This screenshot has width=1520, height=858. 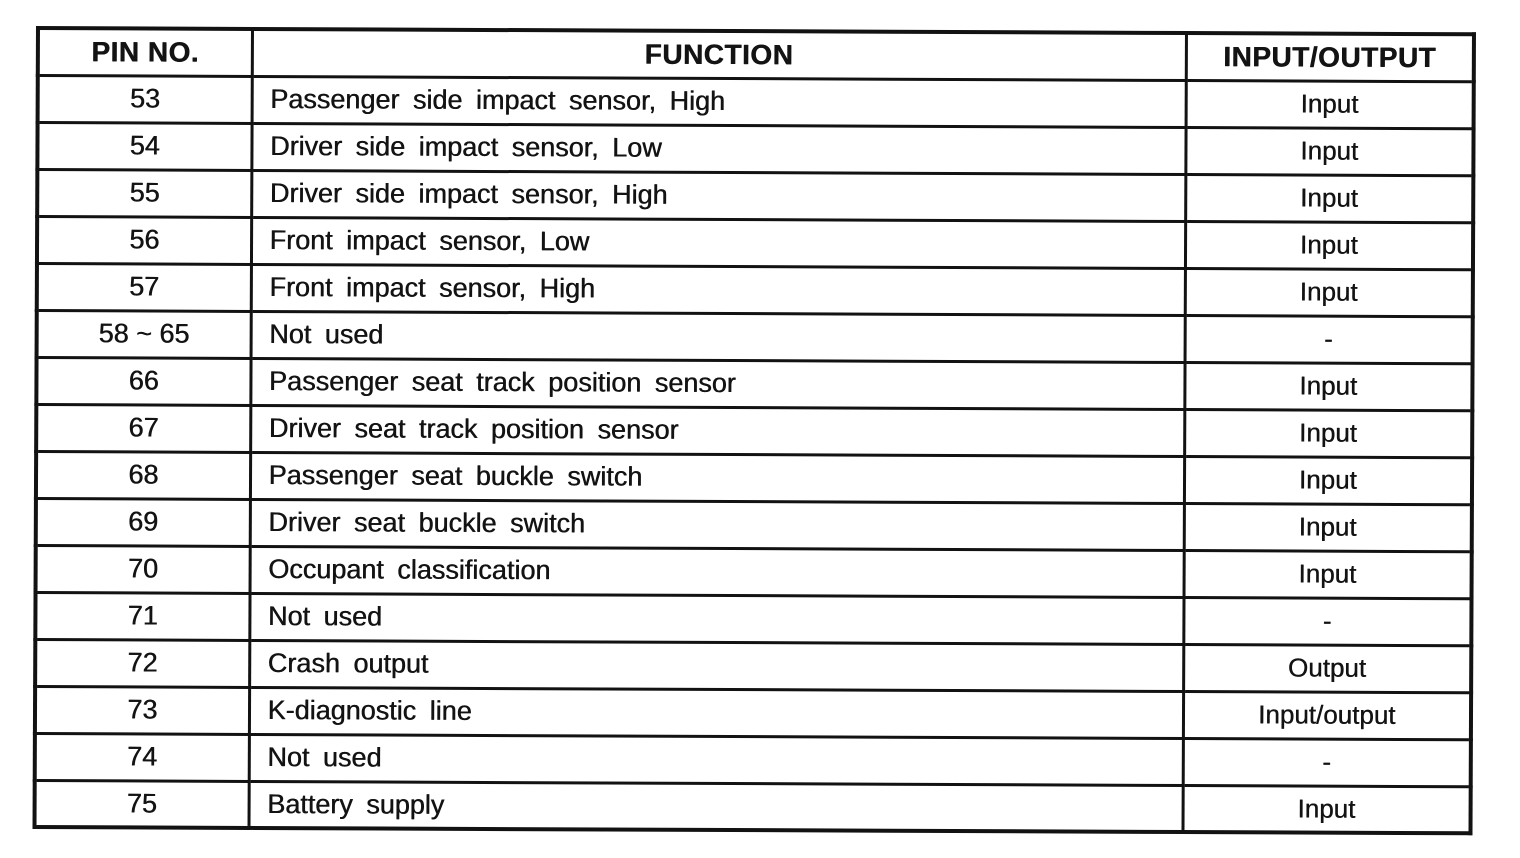 I want to click on io-cell: Output, so click(x=1327, y=668).